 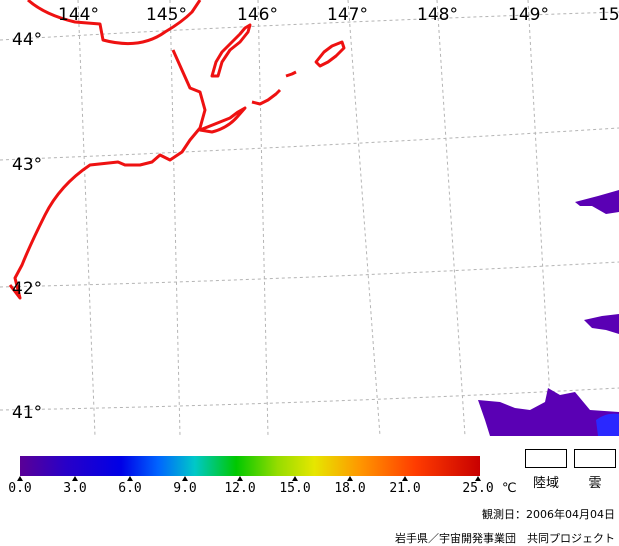 What do you see at coordinates (528, 15) in the screenshot?
I see `lon-label: 149°` at bounding box center [528, 15].